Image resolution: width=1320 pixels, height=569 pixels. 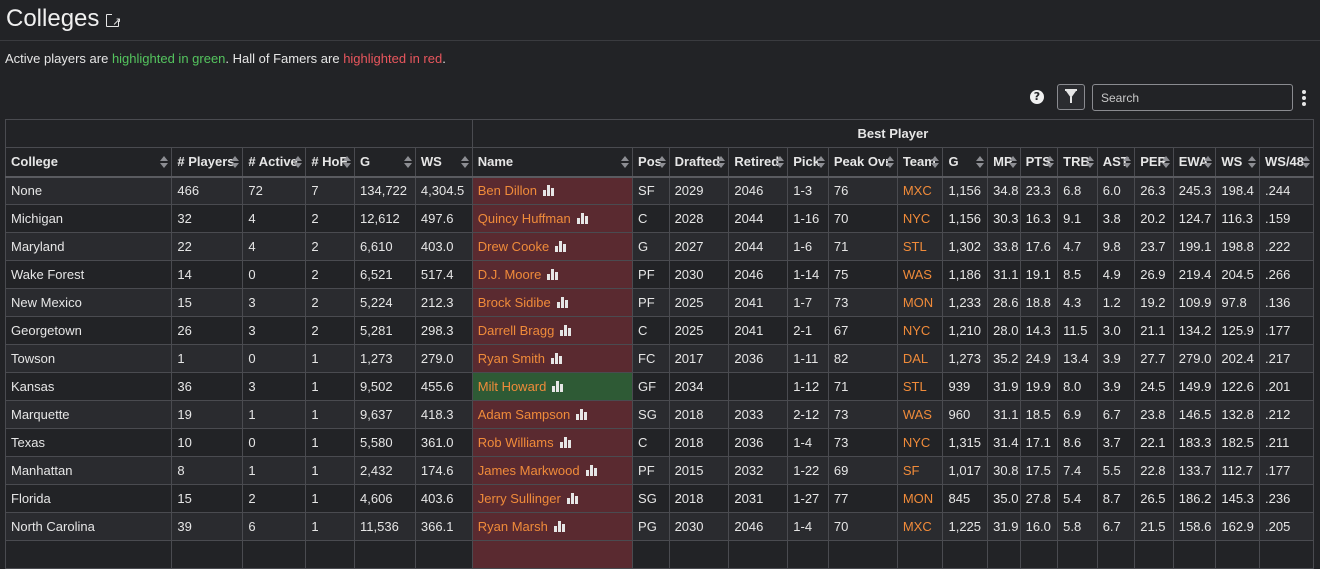 I want to click on player-link: Rob Williams, so click(x=515, y=442).